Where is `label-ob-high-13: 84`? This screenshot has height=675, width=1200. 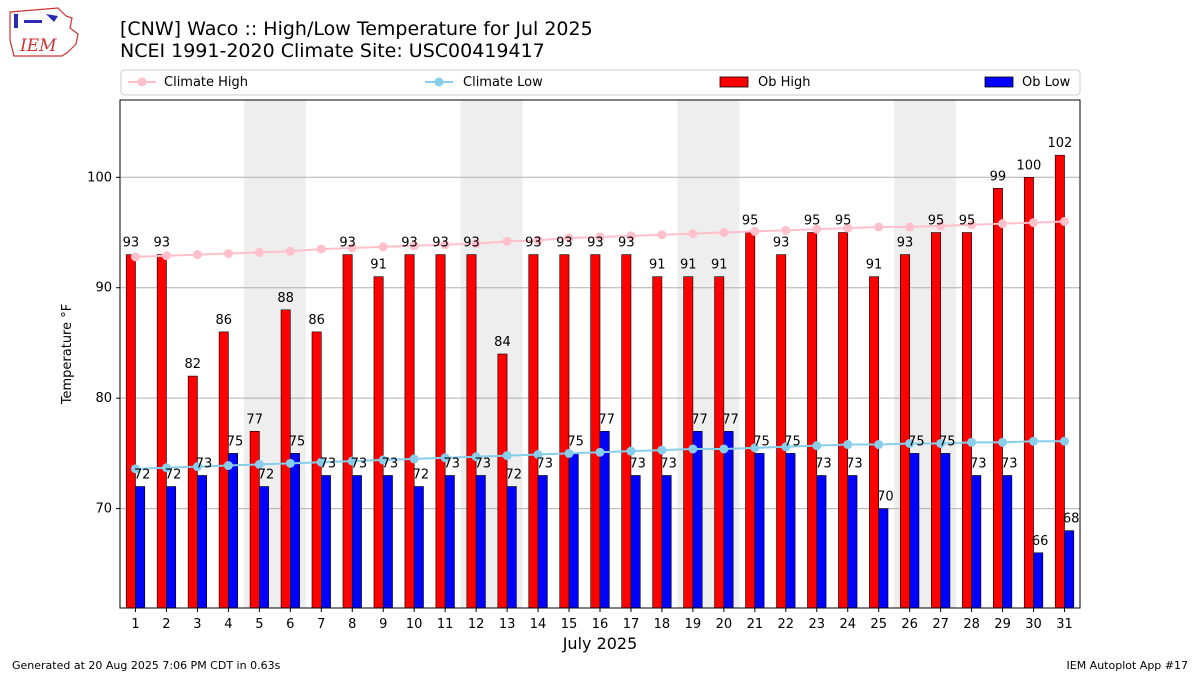 label-ob-high-13: 84 is located at coordinates (502, 342).